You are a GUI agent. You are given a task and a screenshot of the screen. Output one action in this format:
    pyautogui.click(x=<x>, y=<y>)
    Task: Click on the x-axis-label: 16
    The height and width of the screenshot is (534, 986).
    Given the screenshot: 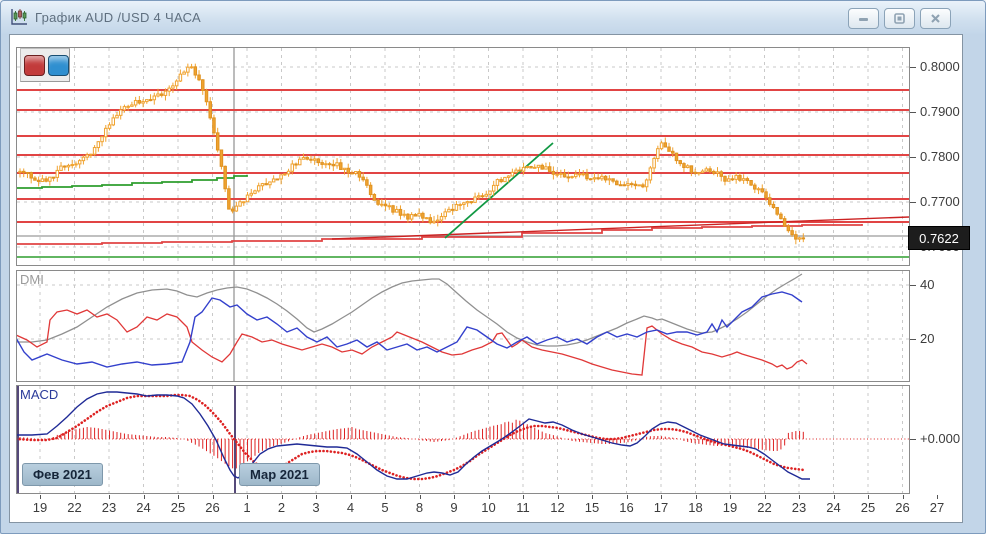 What is the action you would take?
    pyautogui.click(x=626, y=507)
    